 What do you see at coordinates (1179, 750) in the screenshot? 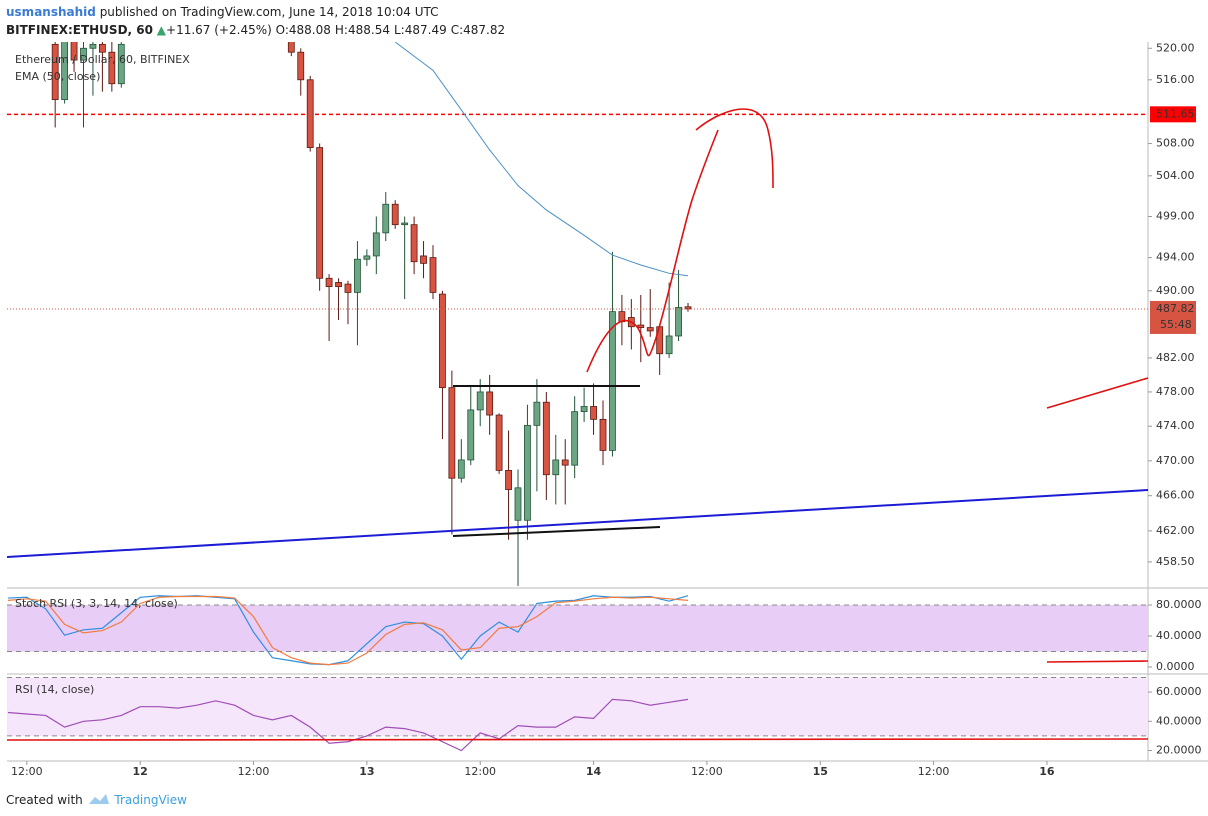
I see `y-tick-label: 20.0000` at bounding box center [1179, 750].